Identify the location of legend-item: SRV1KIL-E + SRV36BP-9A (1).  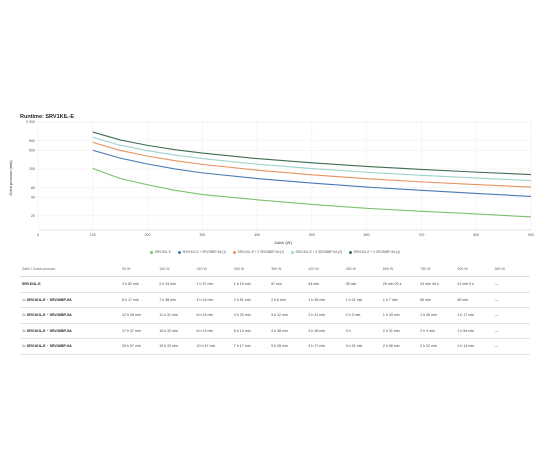
(201, 252).